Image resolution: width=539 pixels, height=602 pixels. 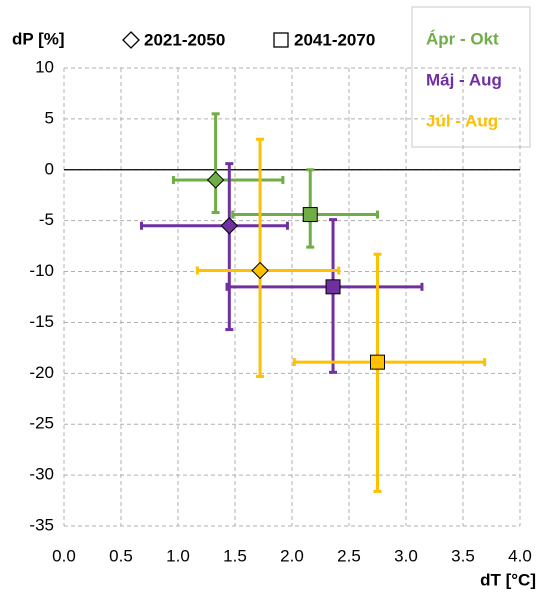 What do you see at coordinates (464, 79) in the screenshot?
I see `legend-label: Máj - Aug` at bounding box center [464, 79].